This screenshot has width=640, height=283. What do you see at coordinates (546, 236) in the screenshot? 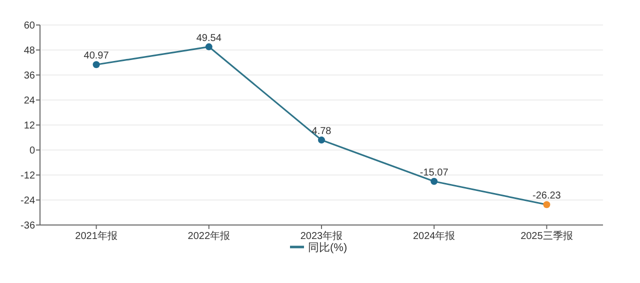
I see `x-tick-label: 2025三季报` at bounding box center [546, 236].